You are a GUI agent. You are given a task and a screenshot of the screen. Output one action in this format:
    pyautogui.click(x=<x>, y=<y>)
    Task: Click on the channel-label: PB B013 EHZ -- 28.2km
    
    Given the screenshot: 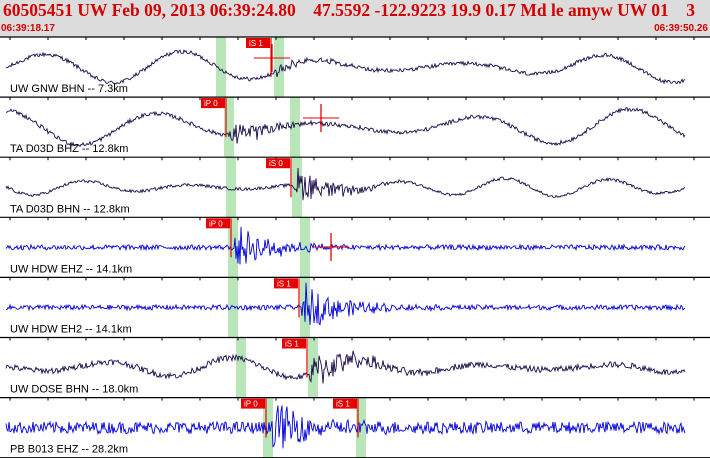 What is the action you would take?
    pyautogui.click(x=69, y=450)
    